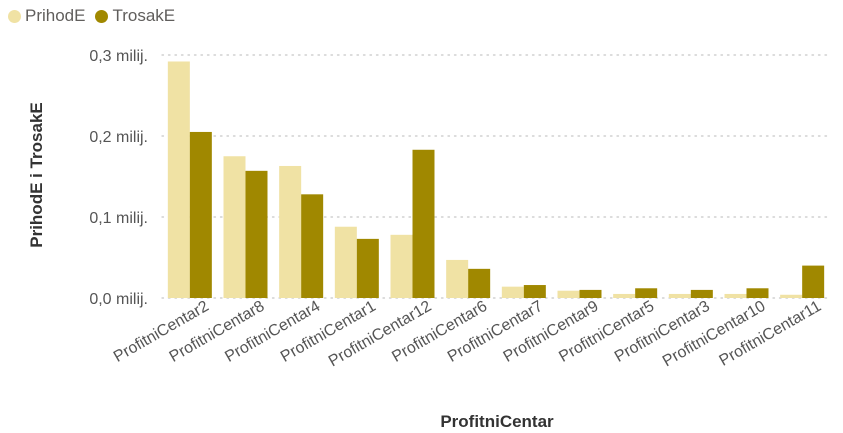 The height and width of the screenshot is (433, 843). I want to click on bar-prihode-profitnicentar10, so click(735, 295).